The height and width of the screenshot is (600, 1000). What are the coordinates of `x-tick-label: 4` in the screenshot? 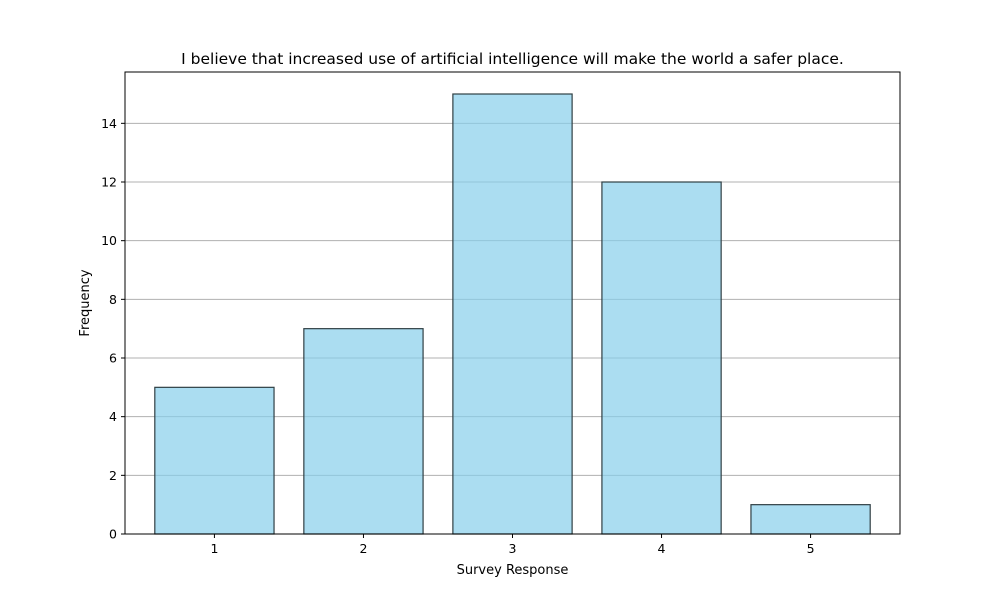 It's located at (662, 548).